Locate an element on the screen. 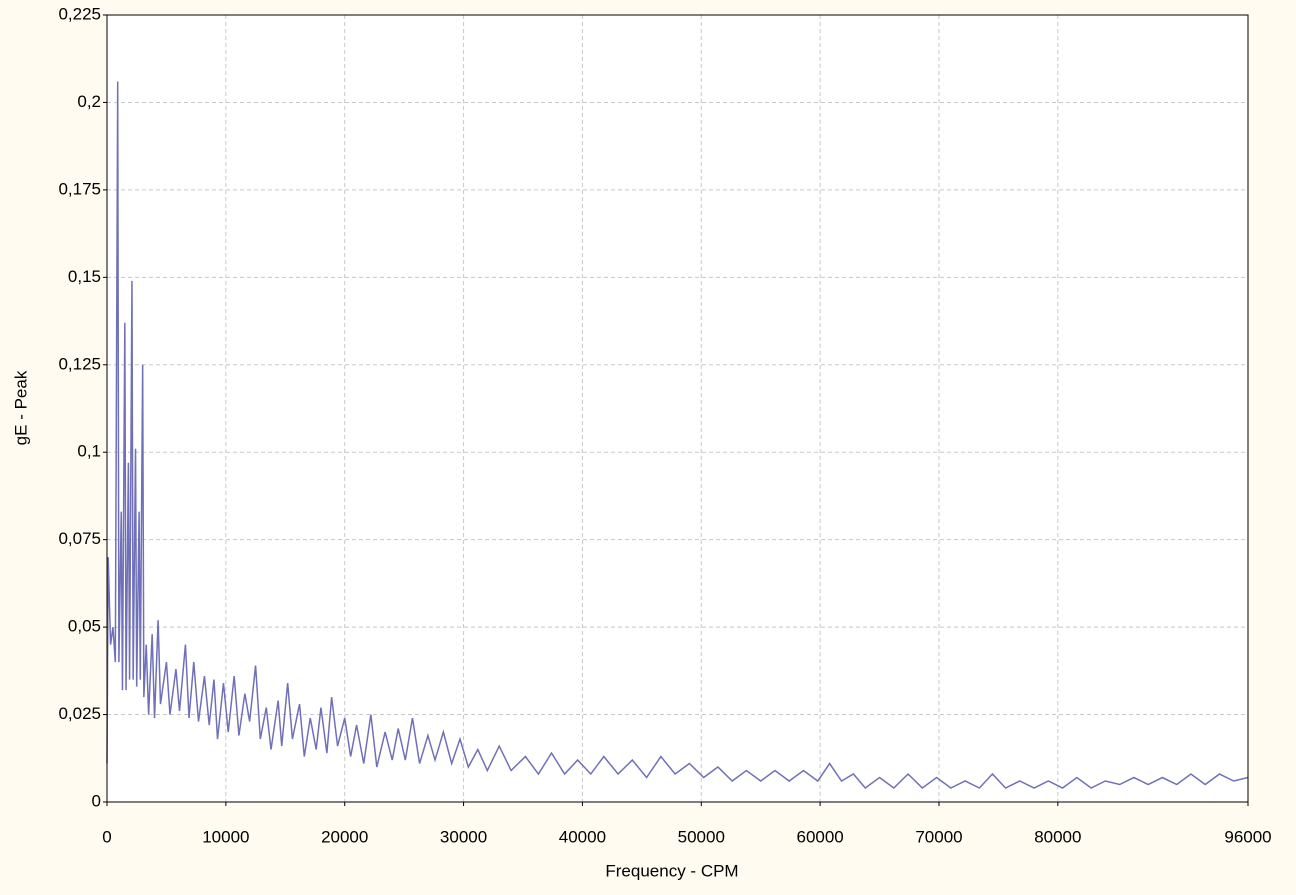  y-tick-label: 0,15 is located at coordinates (84, 276).